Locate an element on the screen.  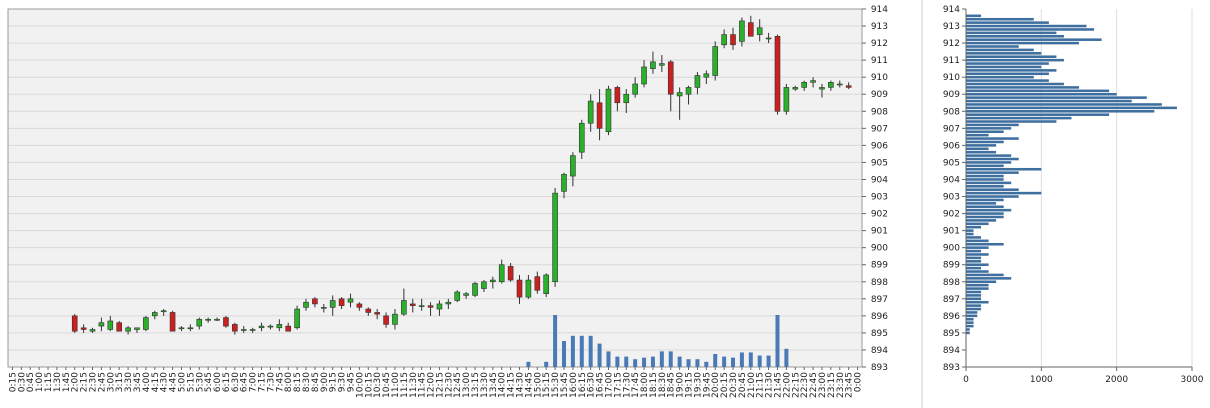
price-y-tick-label: 910 is located at coordinates (879, 78).